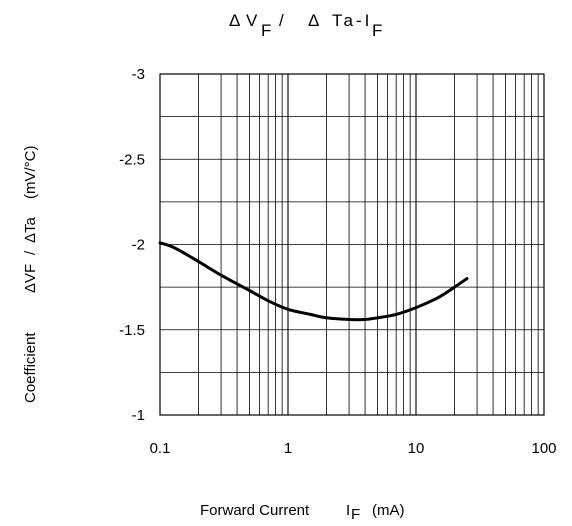  Describe the element at coordinates (30, 229) in the screenshot. I see `y-axis-label-dta: ΔTa` at that location.